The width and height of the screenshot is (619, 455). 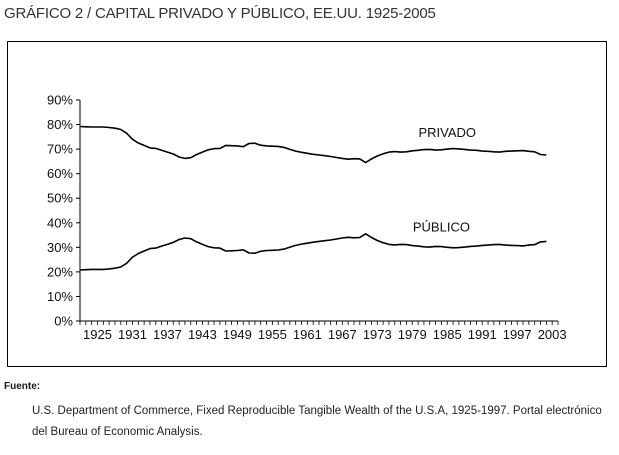 I want to click on y-tick-label: 10%, so click(x=60, y=296).